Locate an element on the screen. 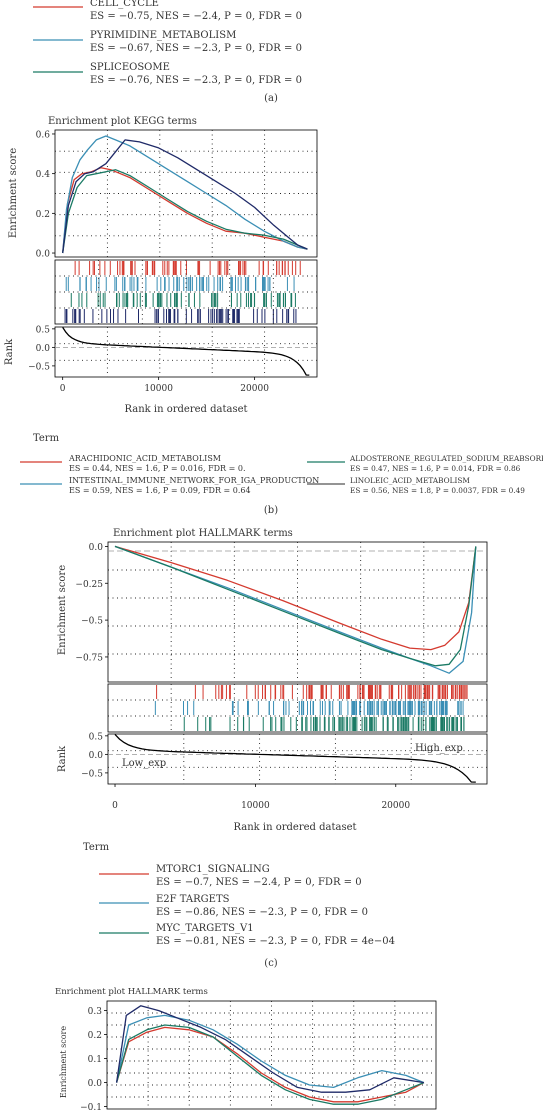 The image size is (543, 1111). panel-c-ylabel-rank: Rank is located at coordinates (62, 758).